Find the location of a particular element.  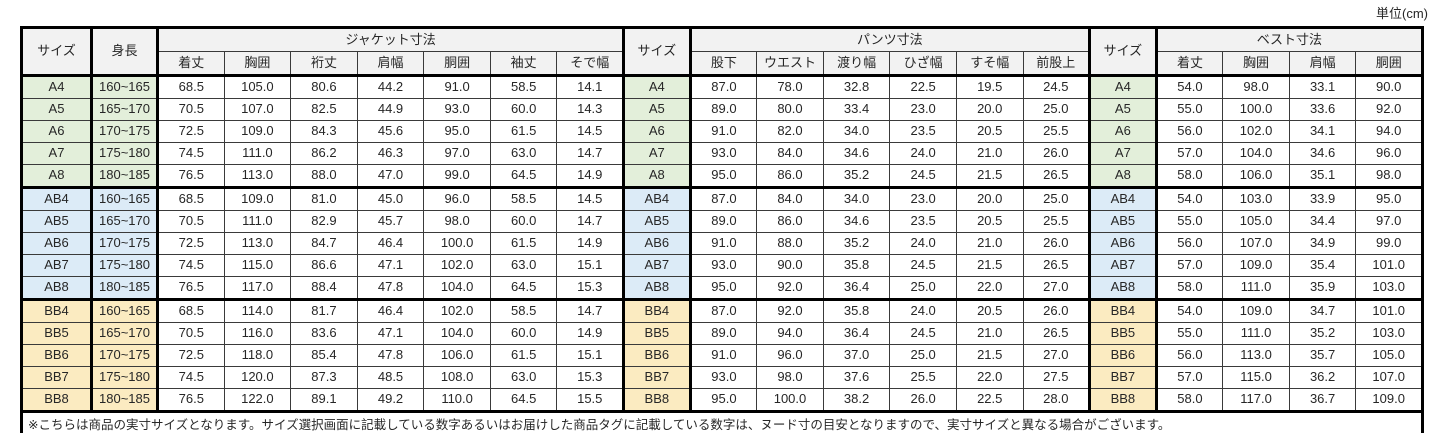

cell-vest-value: 58.0 is located at coordinates (1189, 176).